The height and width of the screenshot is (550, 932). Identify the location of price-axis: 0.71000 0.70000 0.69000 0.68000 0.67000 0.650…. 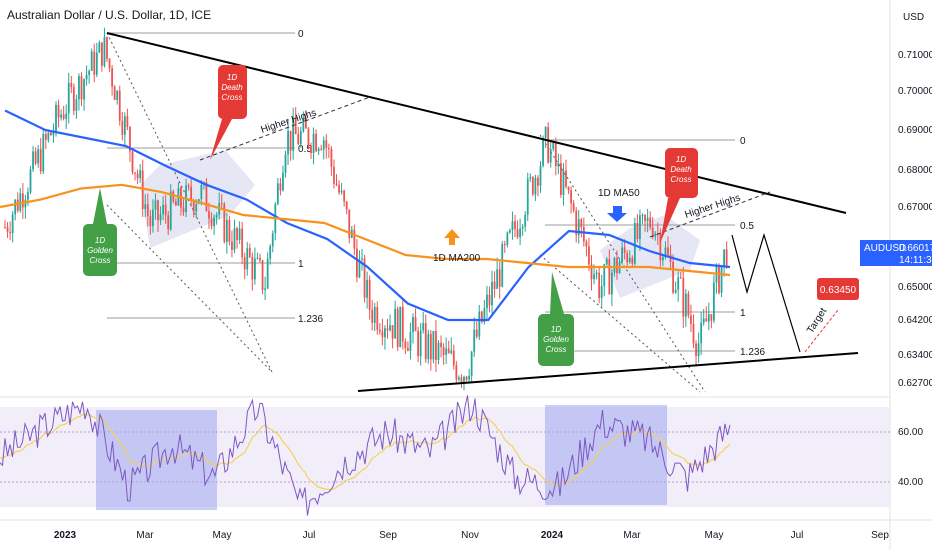
(915, 219).